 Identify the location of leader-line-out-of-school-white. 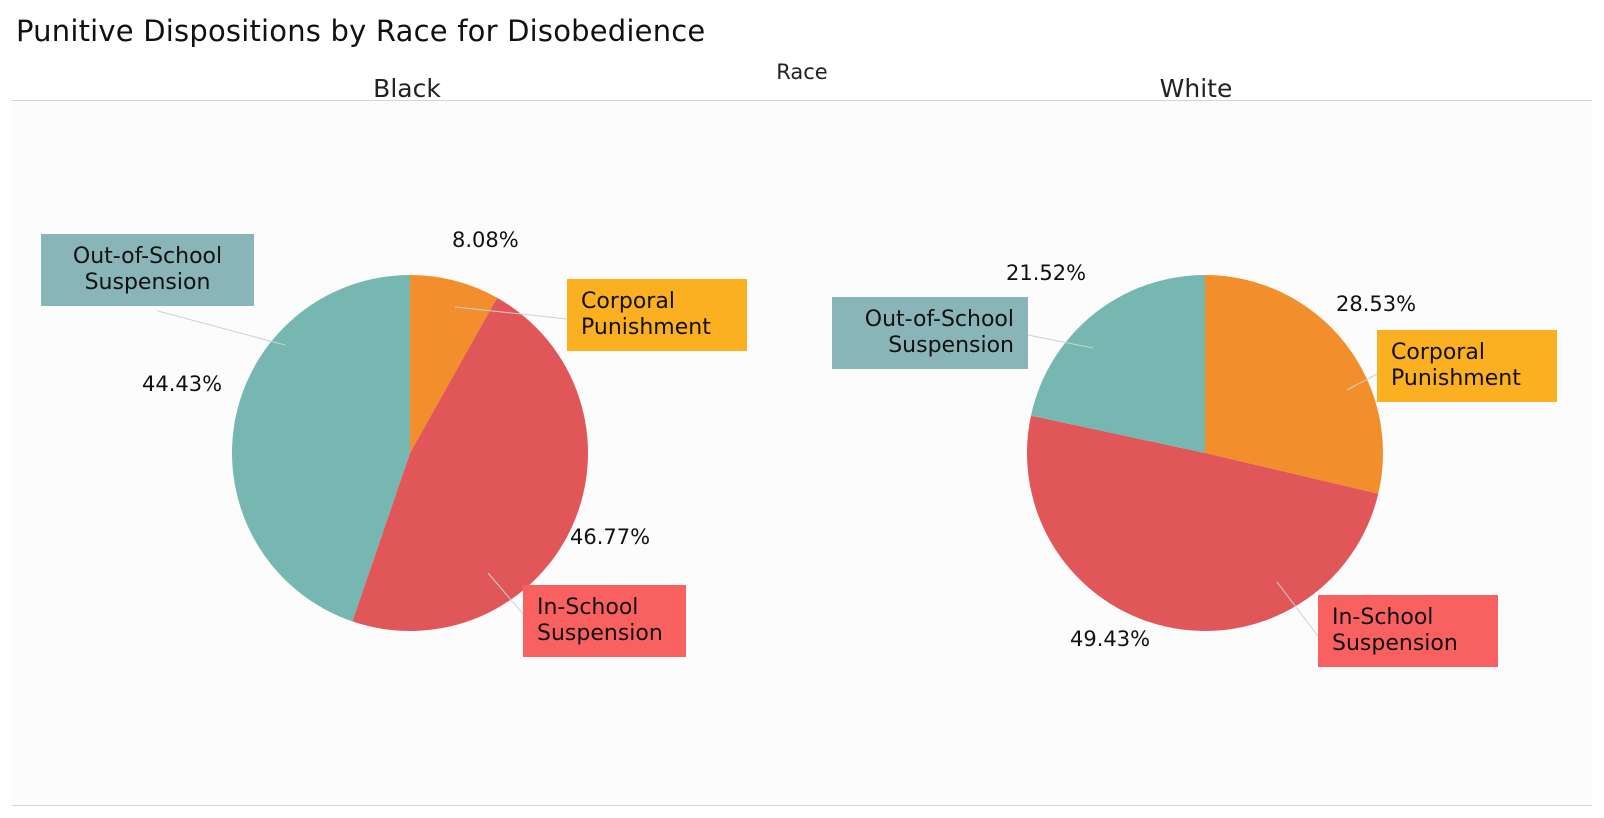
(1060, 341).